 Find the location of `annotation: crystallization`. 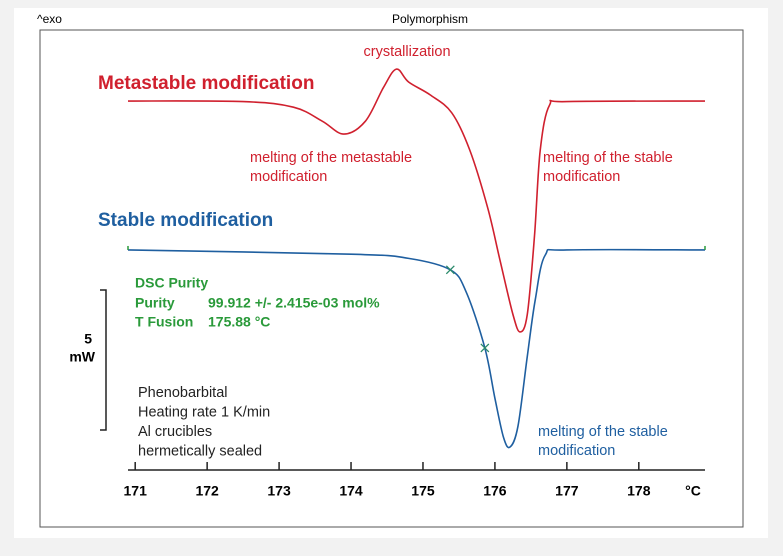

annotation: crystallization is located at coordinates (406, 52).